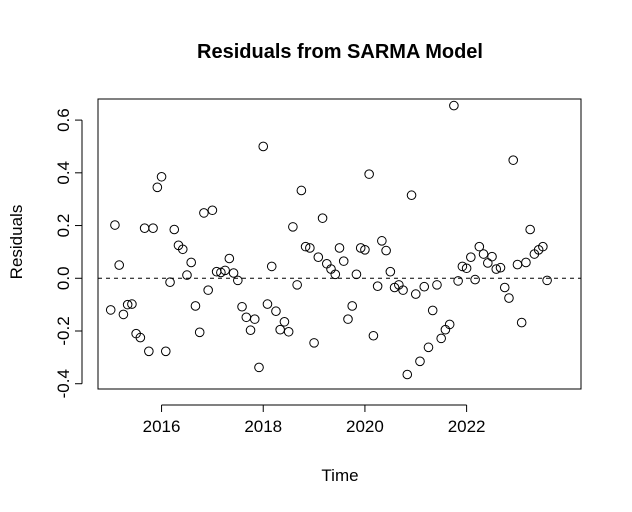 The height and width of the screenshot is (512, 632). What do you see at coordinates (339, 475) in the screenshot?
I see `x-axis-label: Time` at bounding box center [339, 475].